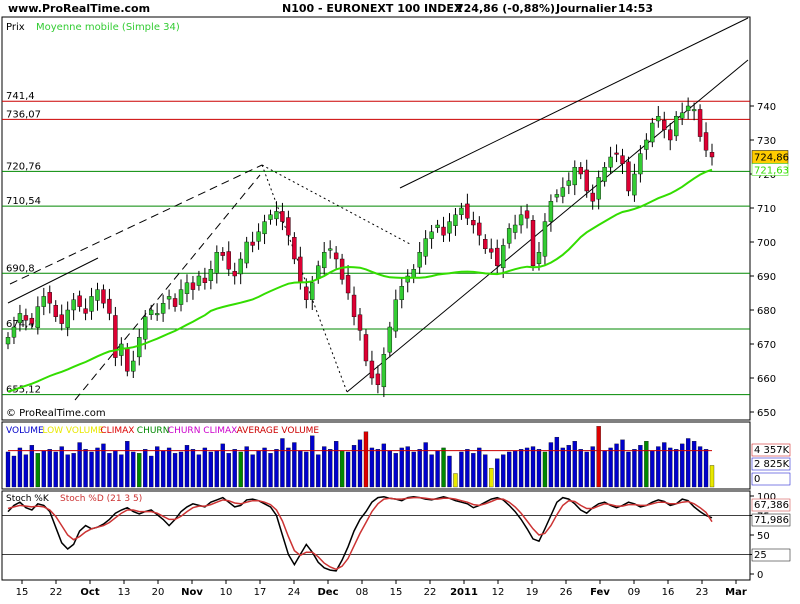  Describe the element at coordinates (586, 8) in the screenshot. I see `chart-period: Journalier` at that location.